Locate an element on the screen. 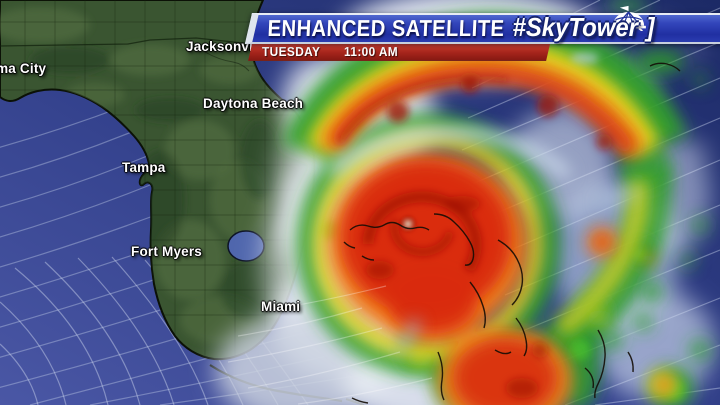 The height and width of the screenshot is (405, 720). skytower-dome-icon is located at coordinates (628, 18).